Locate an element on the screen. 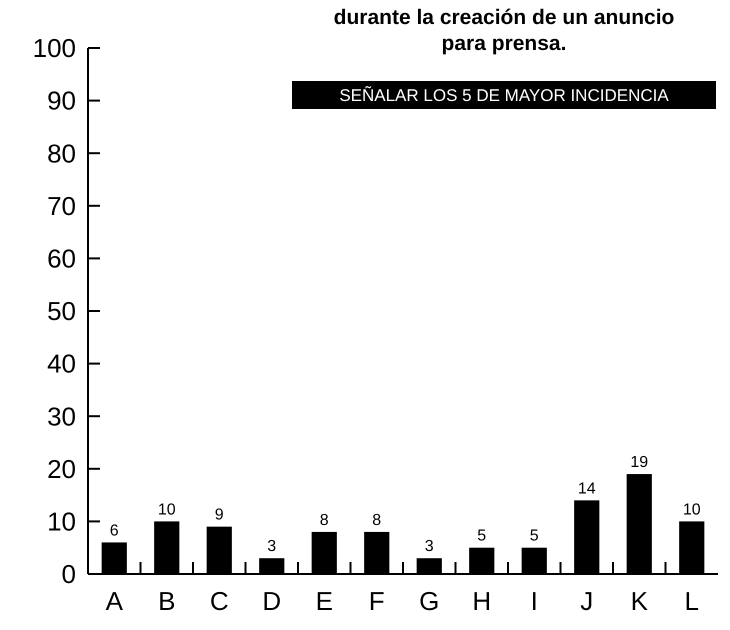  y-tick-label: 20 is located at coordinates (61, 469).